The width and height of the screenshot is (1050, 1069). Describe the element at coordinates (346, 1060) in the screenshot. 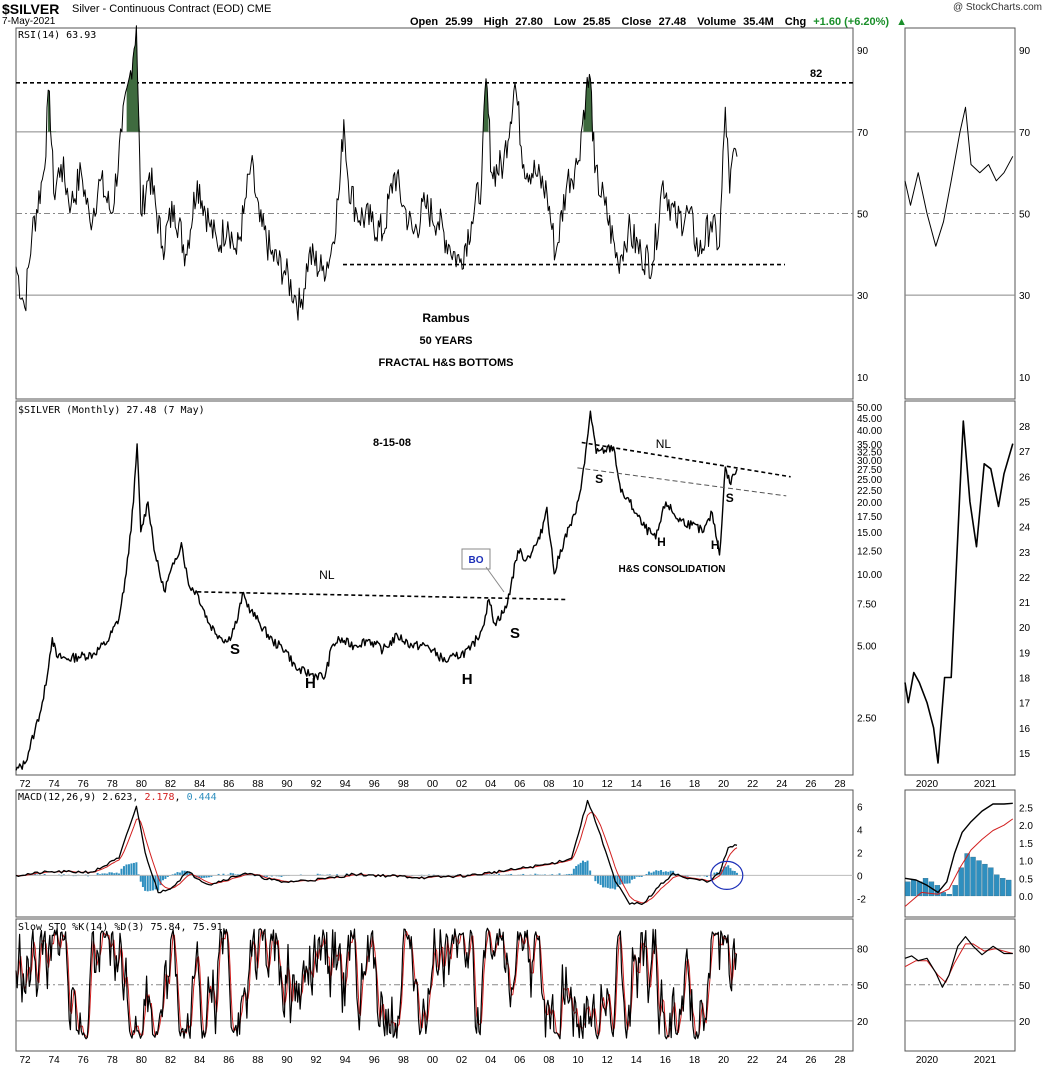

I see `x-tick-label-bottom: 94` at that location.